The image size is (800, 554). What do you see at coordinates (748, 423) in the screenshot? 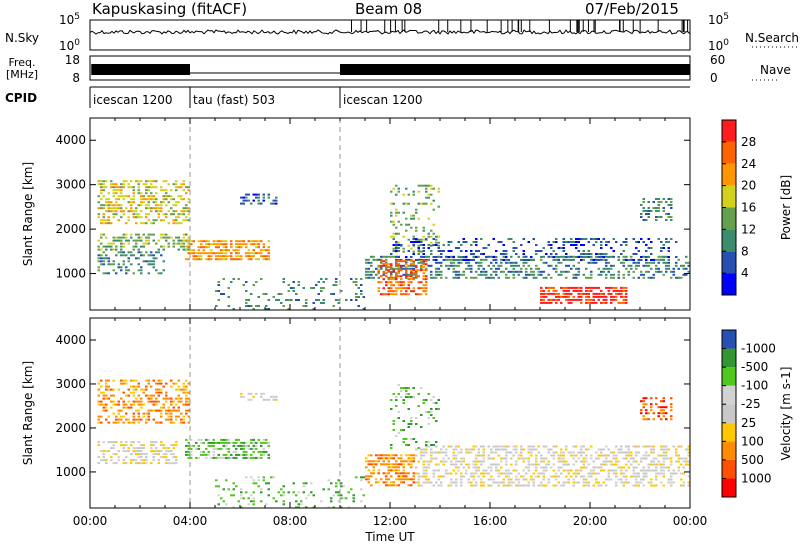
I see `colorbar-tick-label: 25` at bounding box center [748, 423].